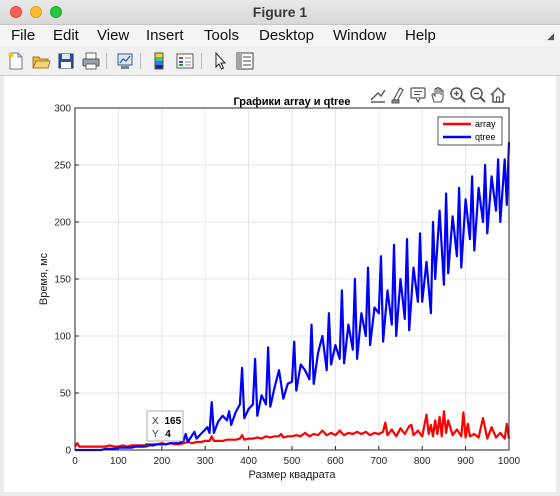 The image size is (560, 496). What do you see at coordinates (56, 12) in the screenshot?
I see `maximize-window-button` at bounding box center [56, 12].